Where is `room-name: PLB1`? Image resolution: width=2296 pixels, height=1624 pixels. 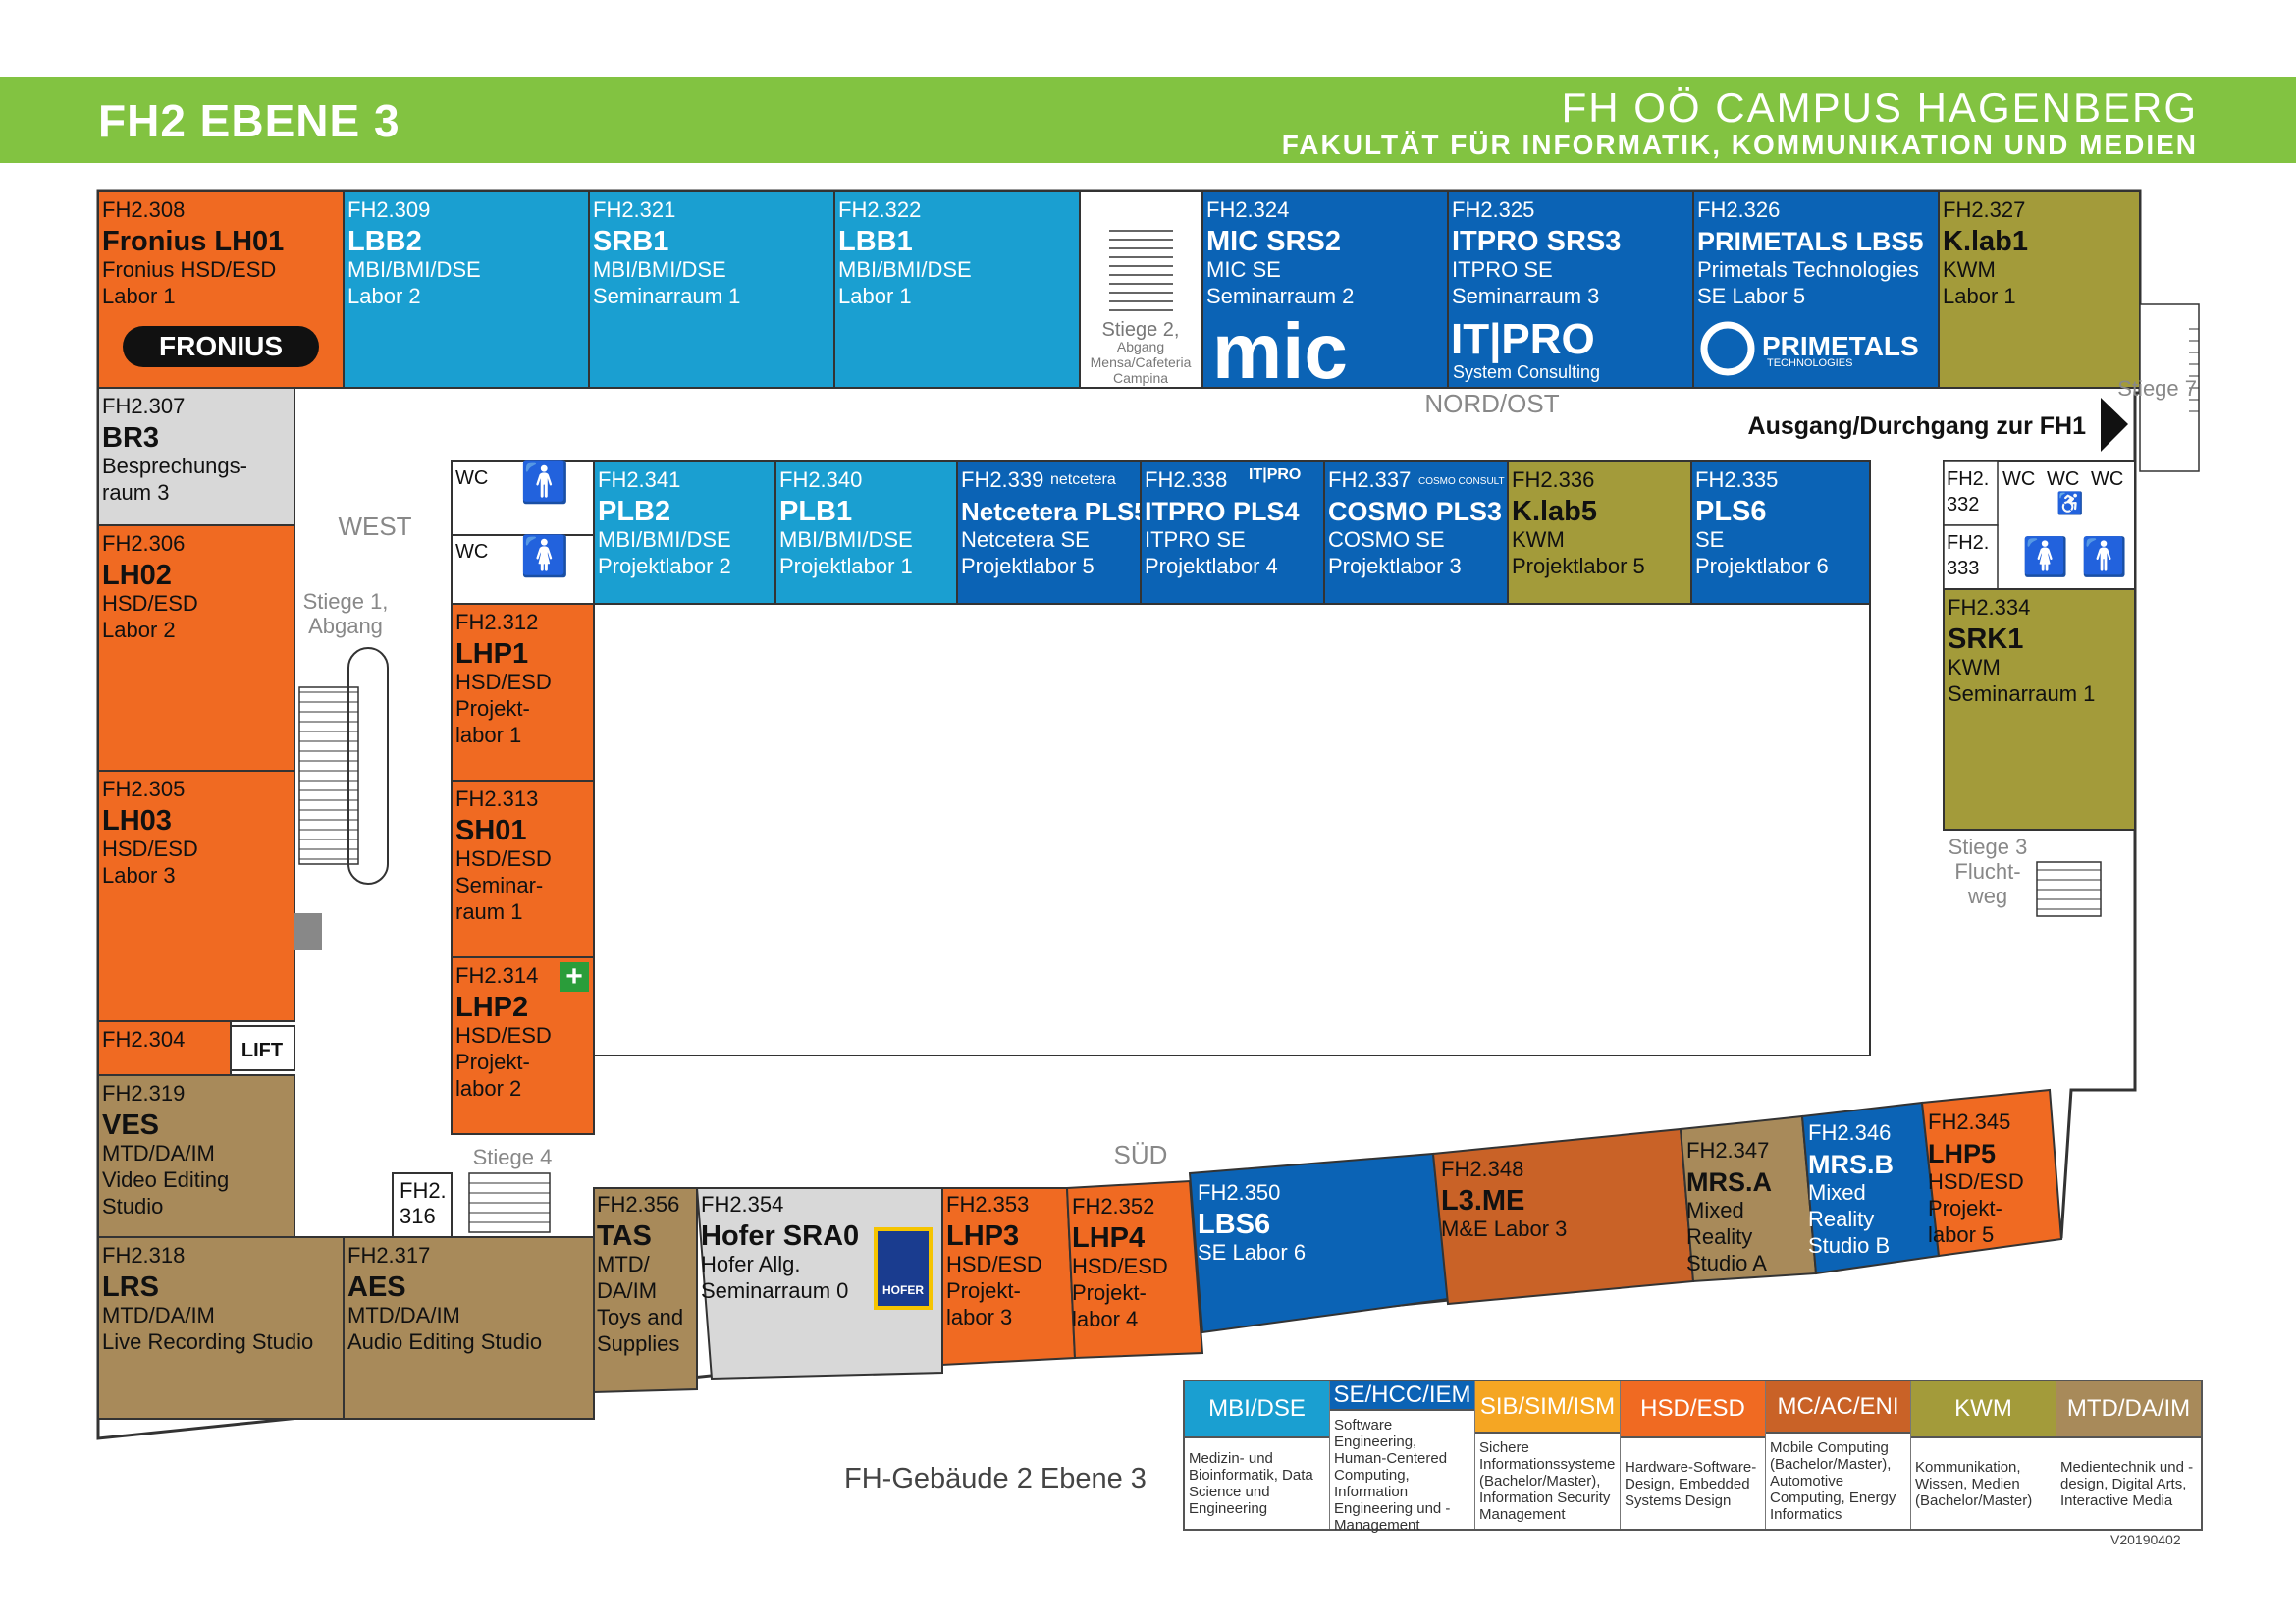 room-name: PLB1 is located at coordinates (815, 511).